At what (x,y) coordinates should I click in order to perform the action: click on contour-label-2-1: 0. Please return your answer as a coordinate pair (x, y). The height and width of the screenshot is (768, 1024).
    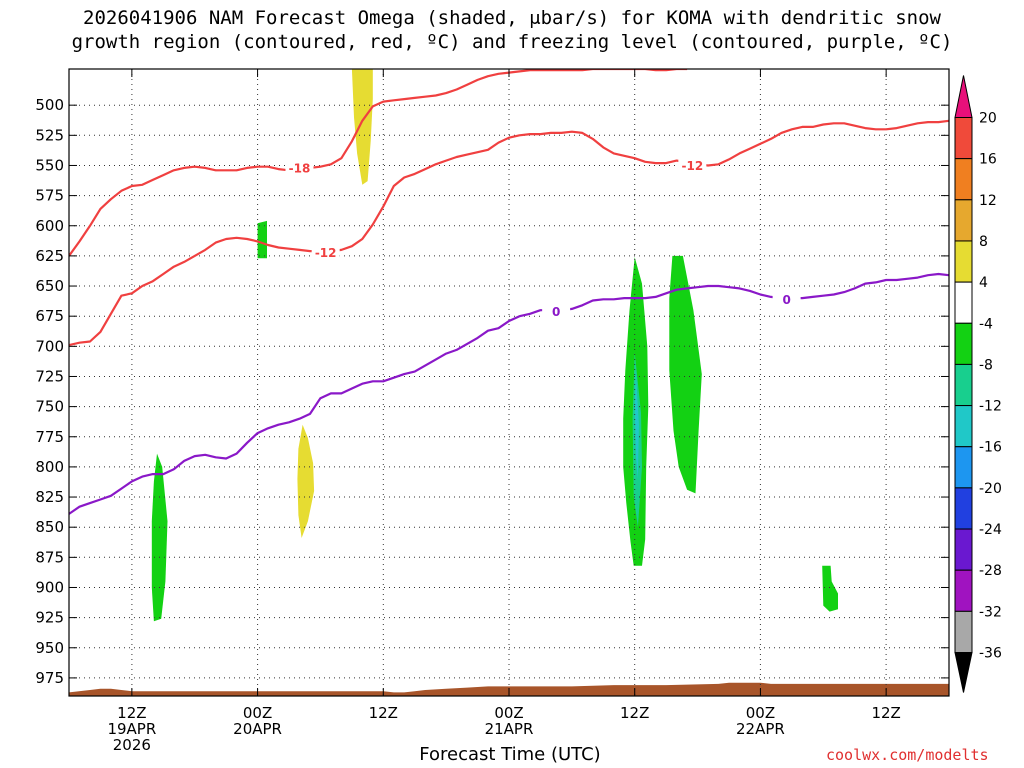
    Looking at the image, I should click on (786, 300).